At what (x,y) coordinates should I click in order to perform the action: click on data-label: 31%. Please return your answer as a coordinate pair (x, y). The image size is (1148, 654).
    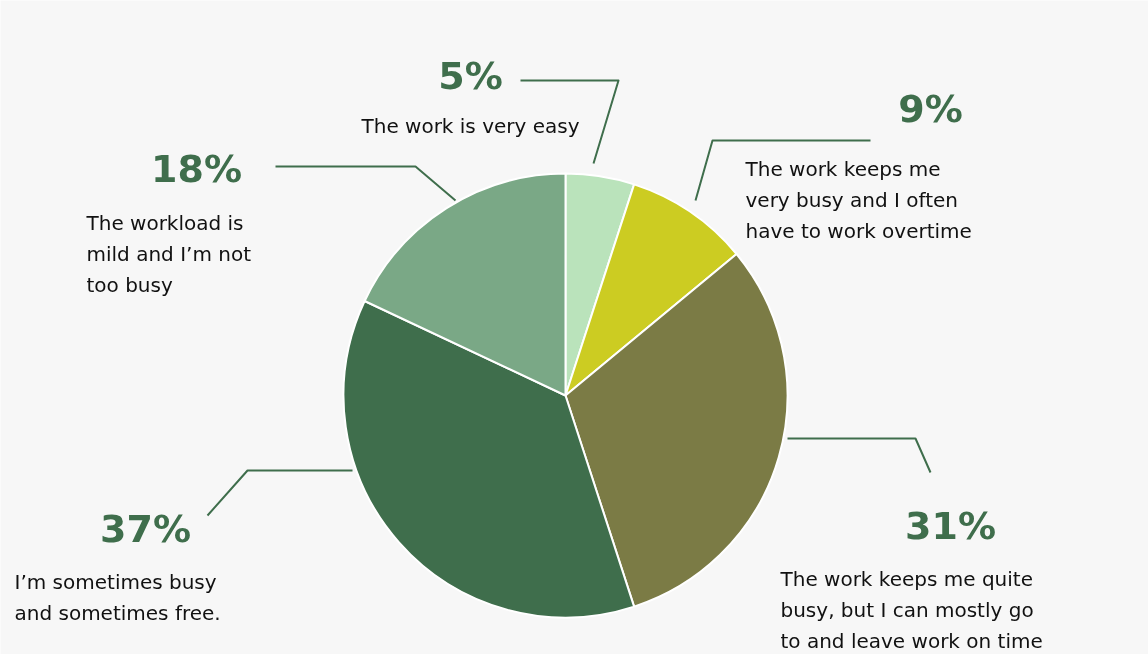
    Looking at the image, I should click on (950, 525).